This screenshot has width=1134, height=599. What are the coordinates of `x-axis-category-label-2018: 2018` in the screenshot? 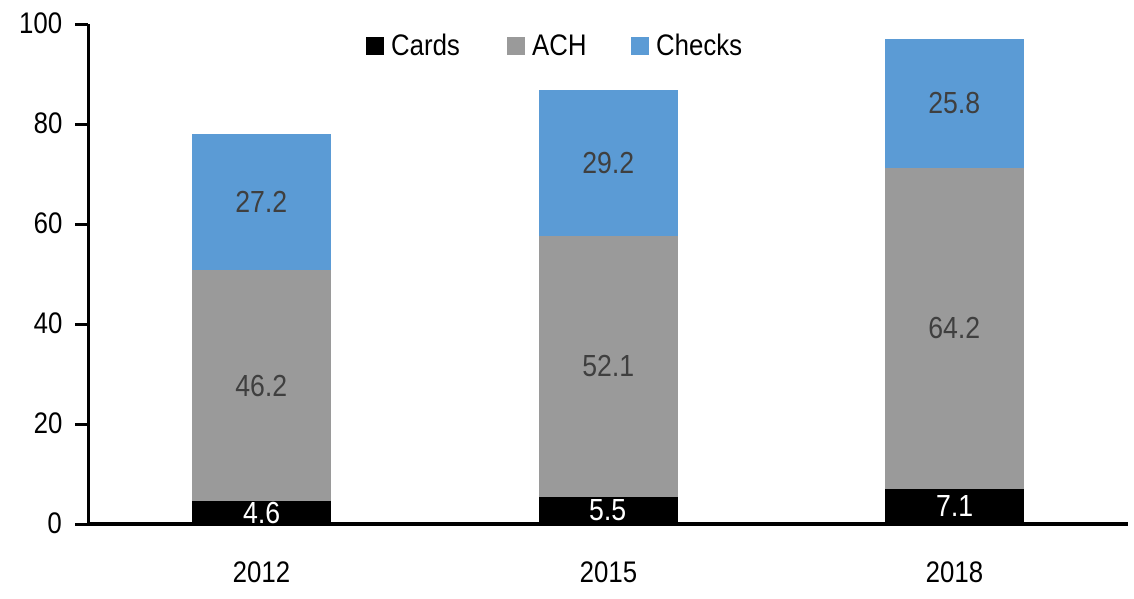 It's located at (955, 573).